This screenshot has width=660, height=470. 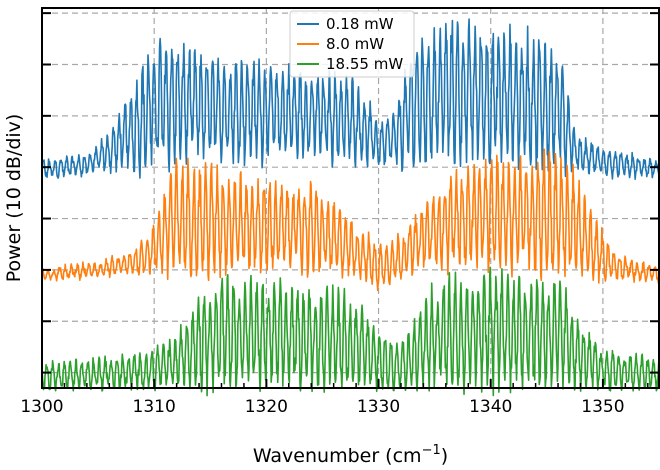 What do you see at coordinates (14, 198) in the screenshot?
I see `y-axis-title: Power (10 dB/div)` at bounding box center [14, 198].